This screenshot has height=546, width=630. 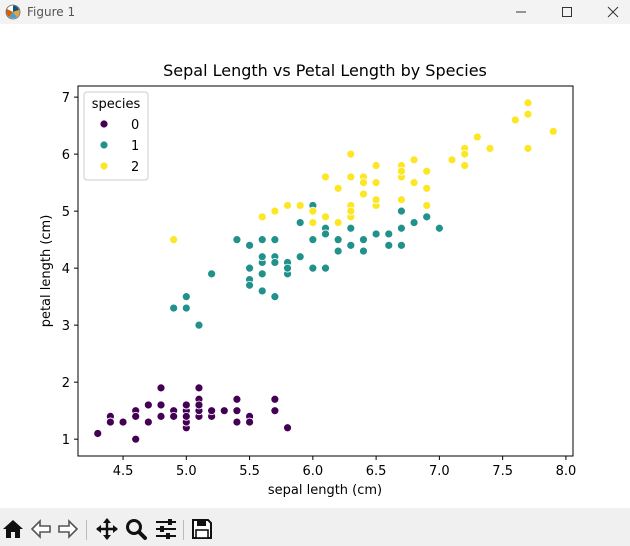 I want to click on home-button, so click(x=13, y=529).